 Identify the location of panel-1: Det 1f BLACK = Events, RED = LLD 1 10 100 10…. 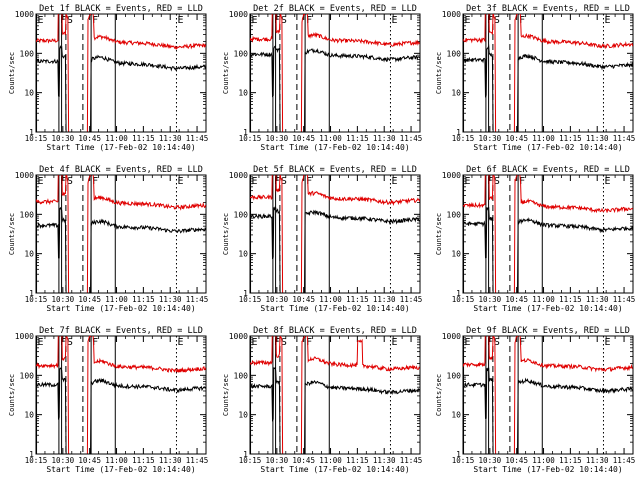
(108, 78).